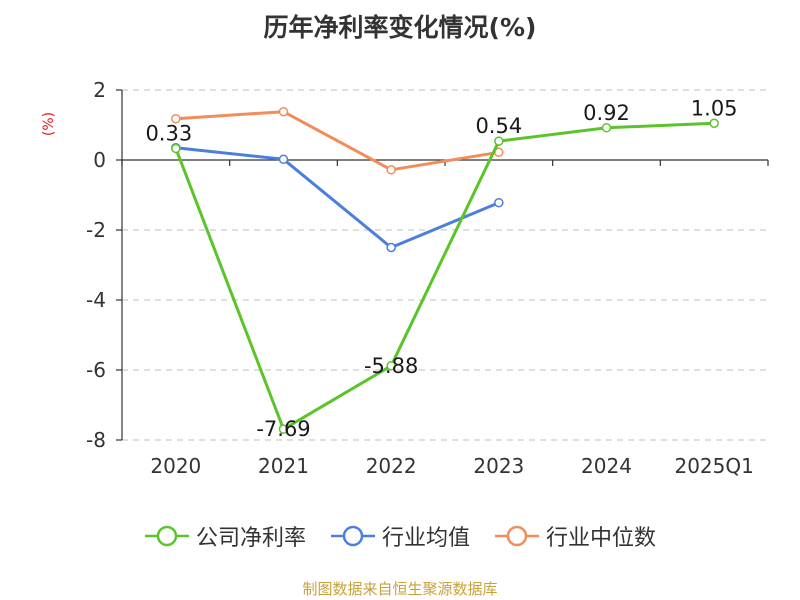  Describe the element at coordinates (99, 90) in the screenshot. I see `y-tick-label: 2` at that location.